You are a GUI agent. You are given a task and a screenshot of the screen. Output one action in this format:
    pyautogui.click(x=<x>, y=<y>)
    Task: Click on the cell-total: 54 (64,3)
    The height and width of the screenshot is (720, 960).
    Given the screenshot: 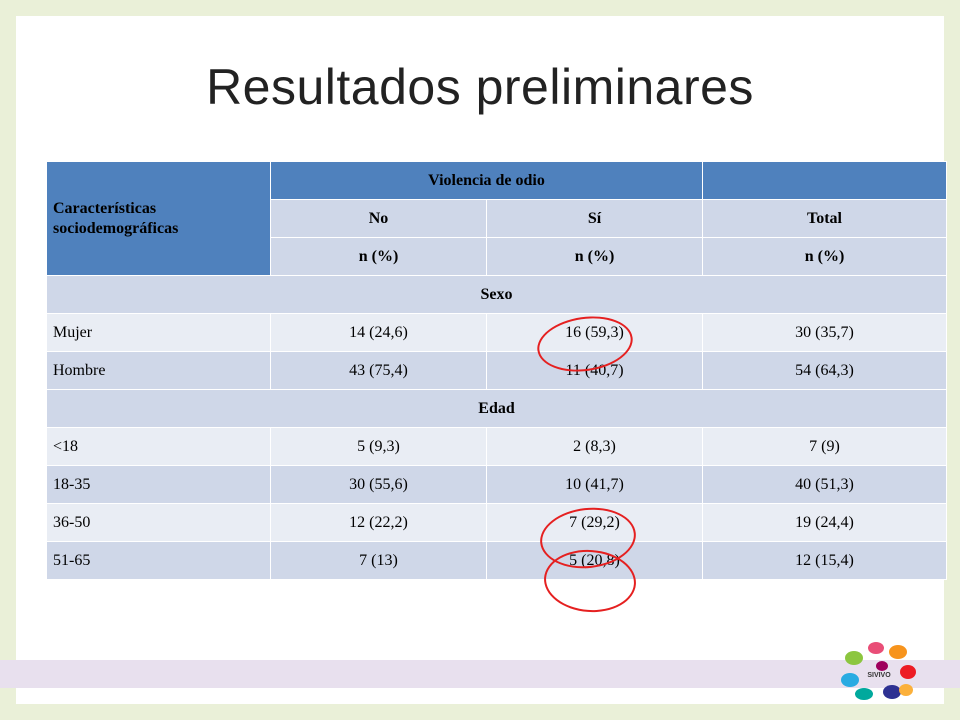 What is the action you would take?
    pyautogui.click(x=824, y=370)
    